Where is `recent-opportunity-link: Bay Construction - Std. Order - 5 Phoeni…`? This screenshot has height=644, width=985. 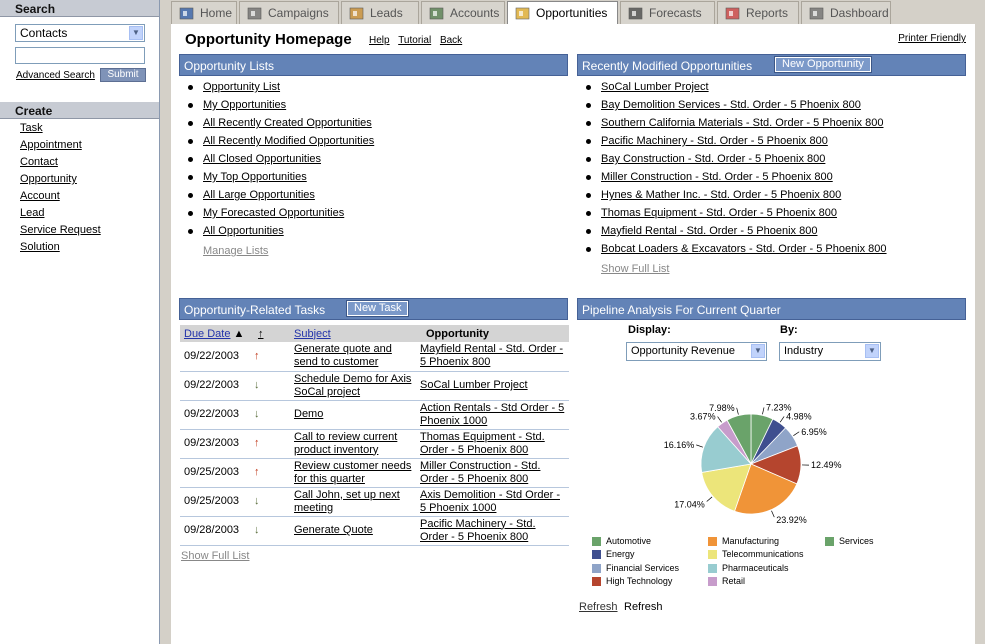
recent-opportunity-link: Bay Construction - Std. Order - 5 Phoeni… is located at coordinates (713, 159).